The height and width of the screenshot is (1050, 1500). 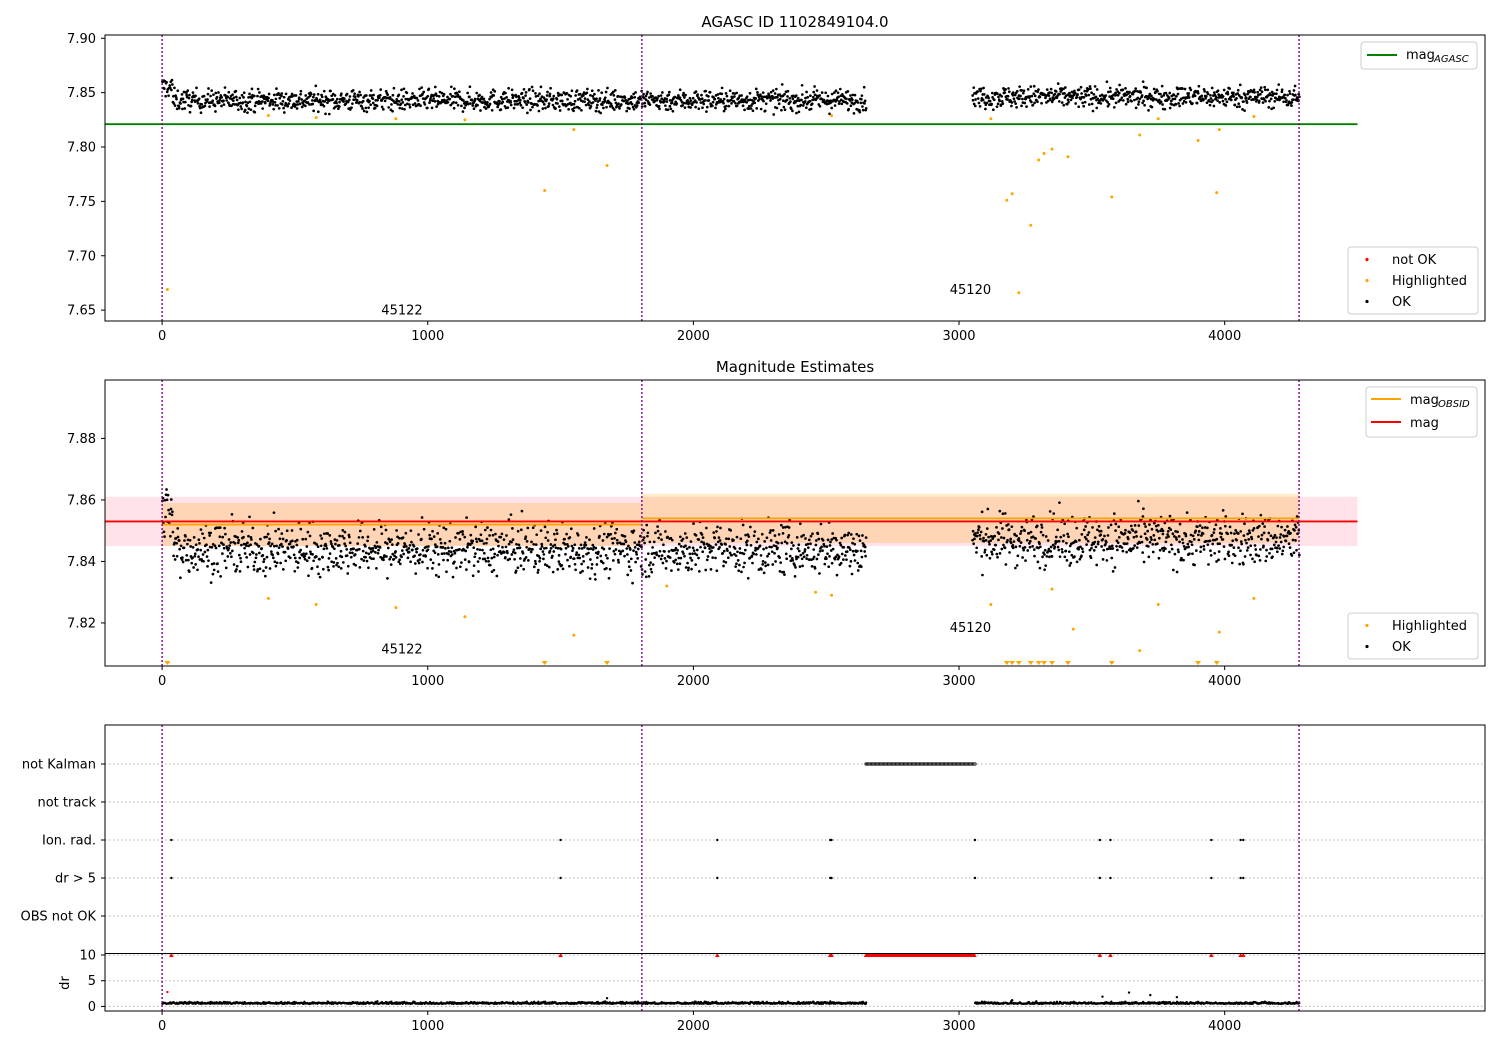 I want to click on flag-marker, so click(x=1243, y=840).